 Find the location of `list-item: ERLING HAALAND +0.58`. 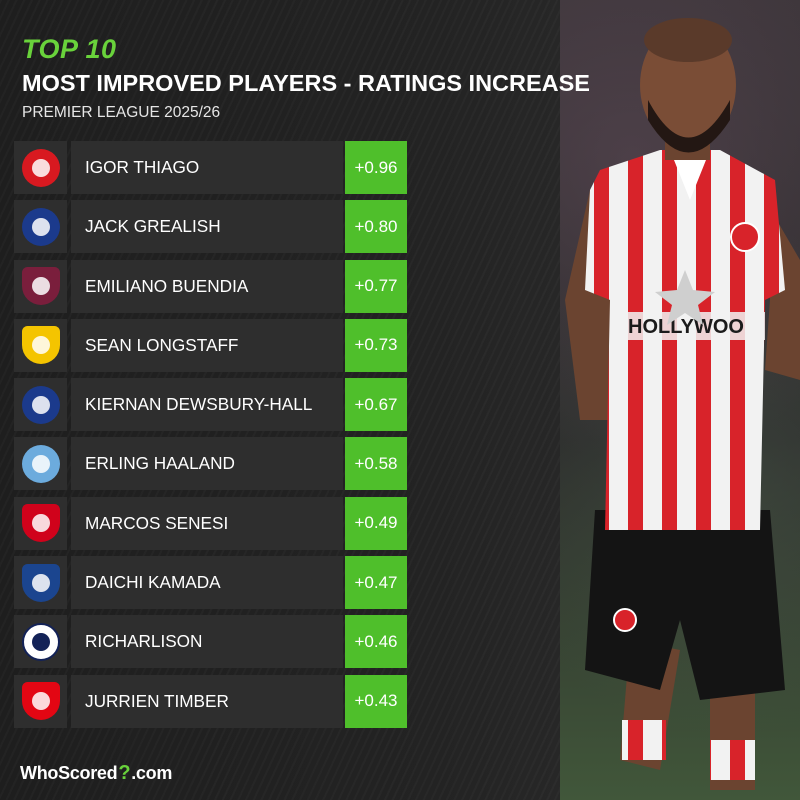

list-item: ERLING HAALAND +0.58 is located at coordinates (211, 464).